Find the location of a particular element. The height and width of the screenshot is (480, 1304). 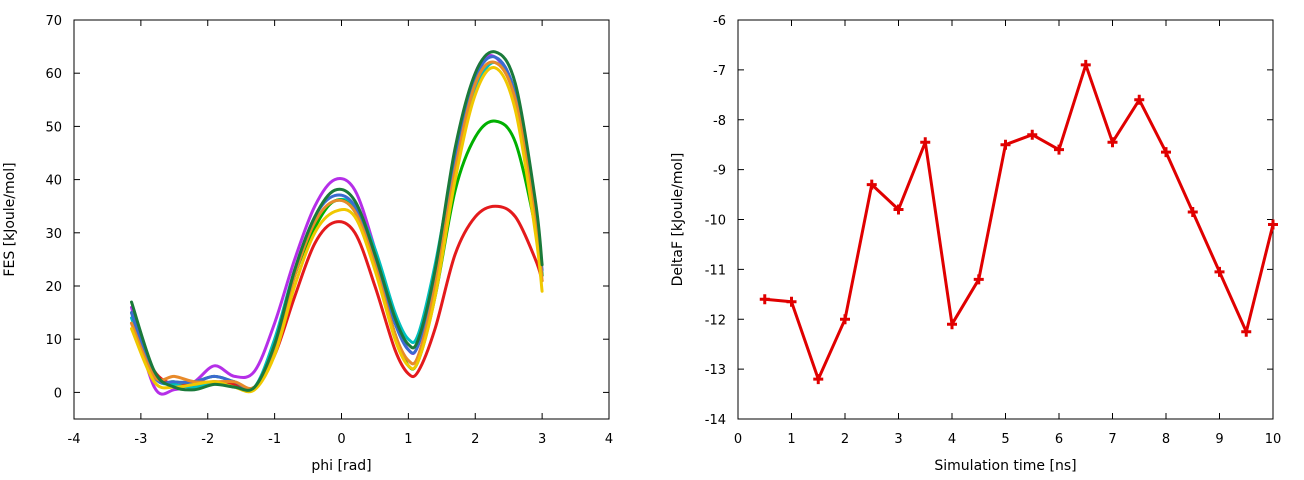

deltaf-x-tick-label: 7 is located at coordinates (1112, 439).